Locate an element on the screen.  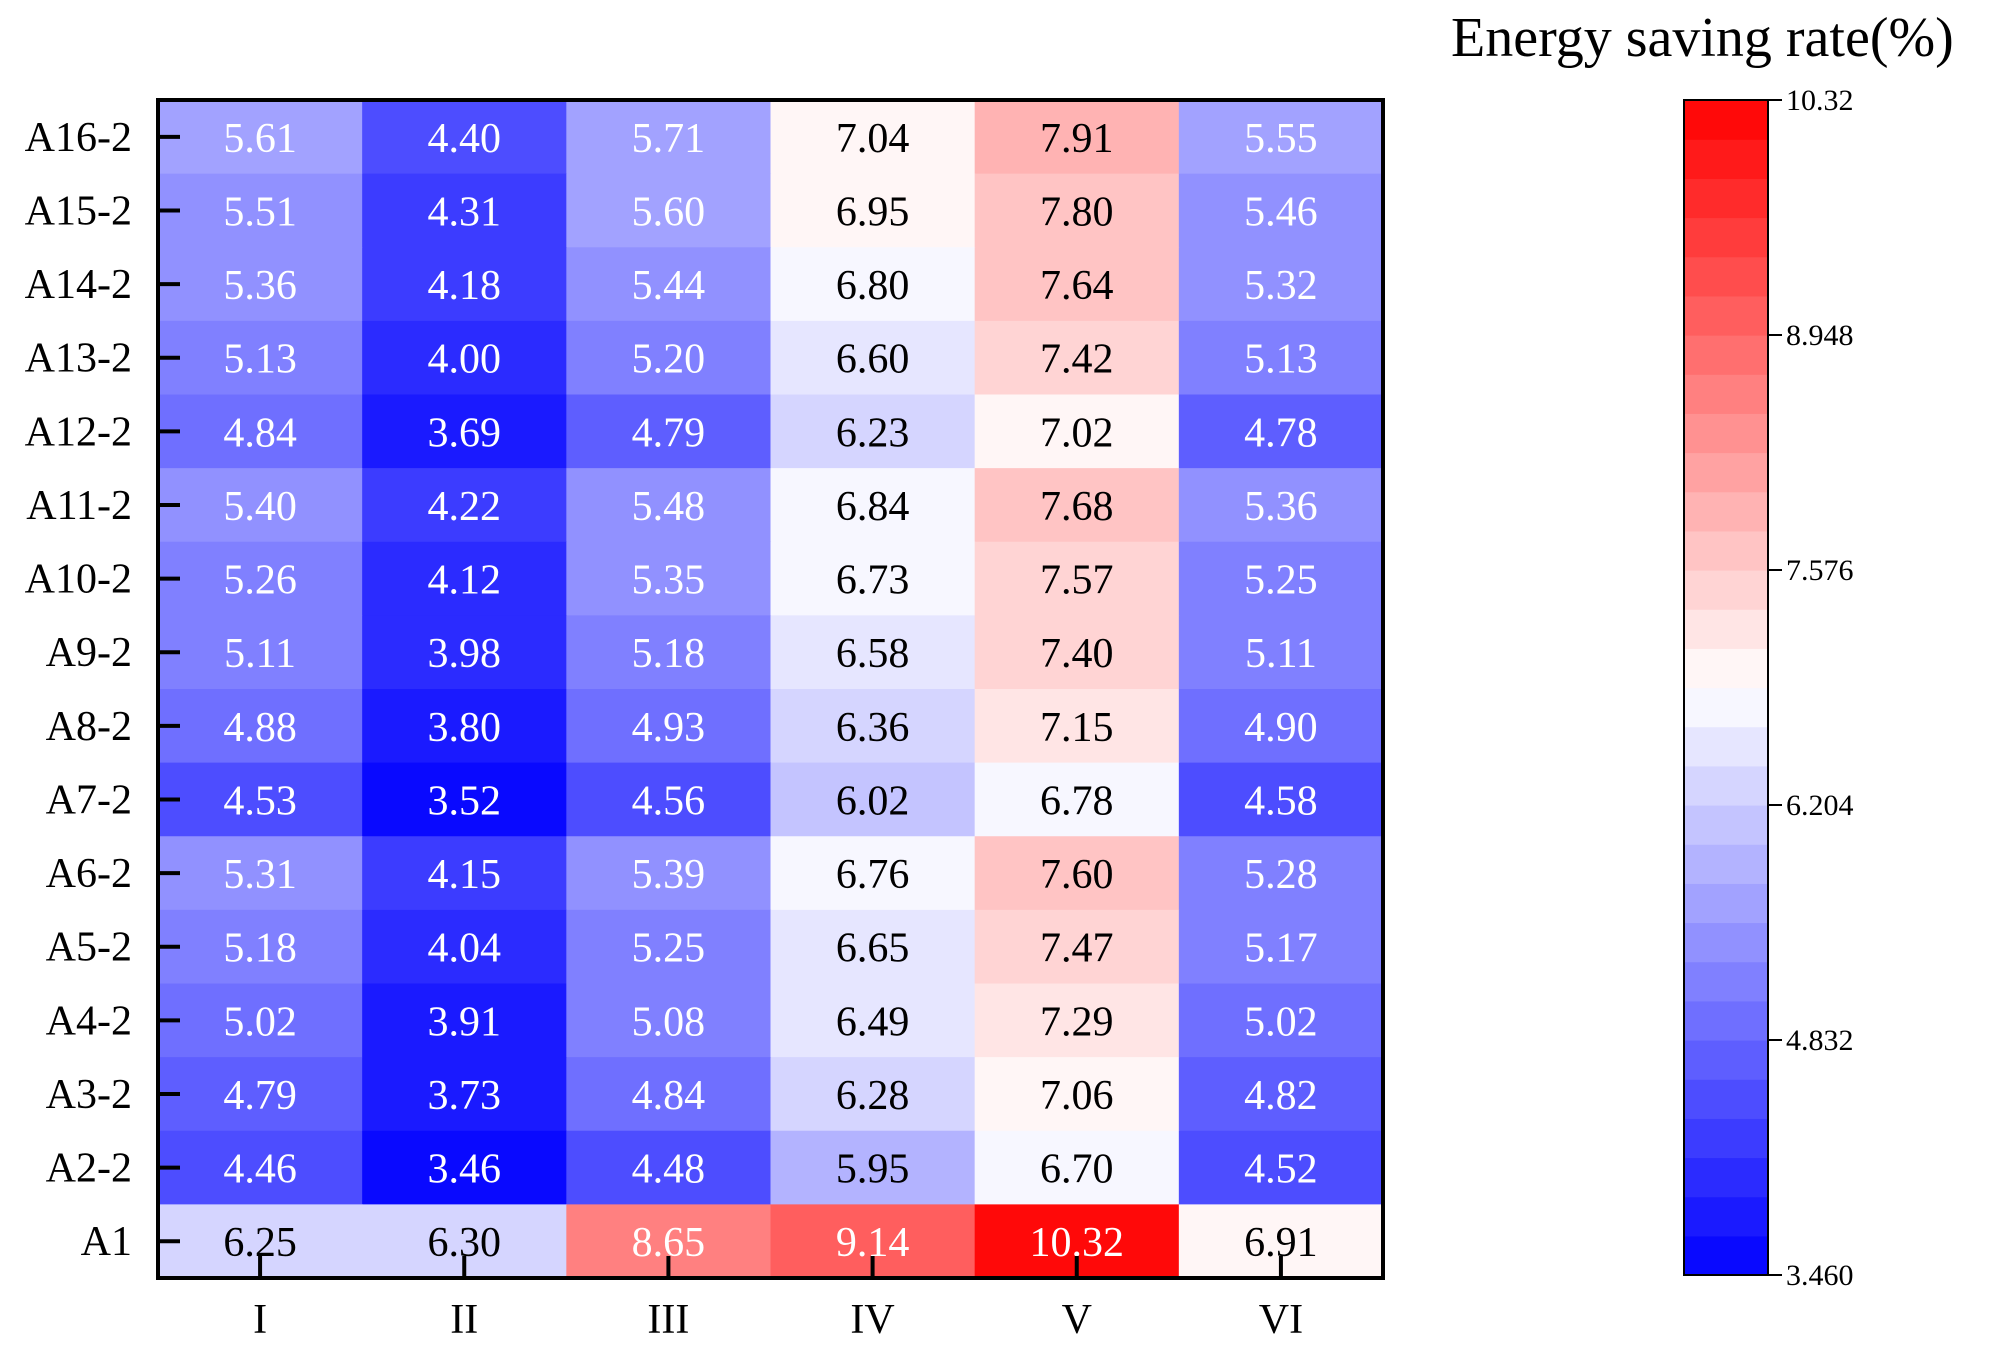
cell-value-label: 4.31 is located at coordinates (465, 212).